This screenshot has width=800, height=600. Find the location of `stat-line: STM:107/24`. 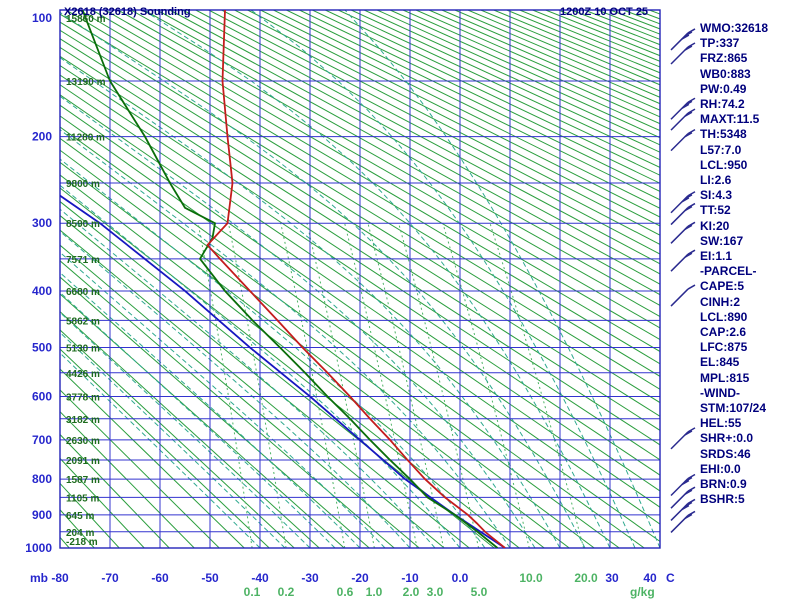

stat-line: STM:107/24 is located at coordinates (733, 408).